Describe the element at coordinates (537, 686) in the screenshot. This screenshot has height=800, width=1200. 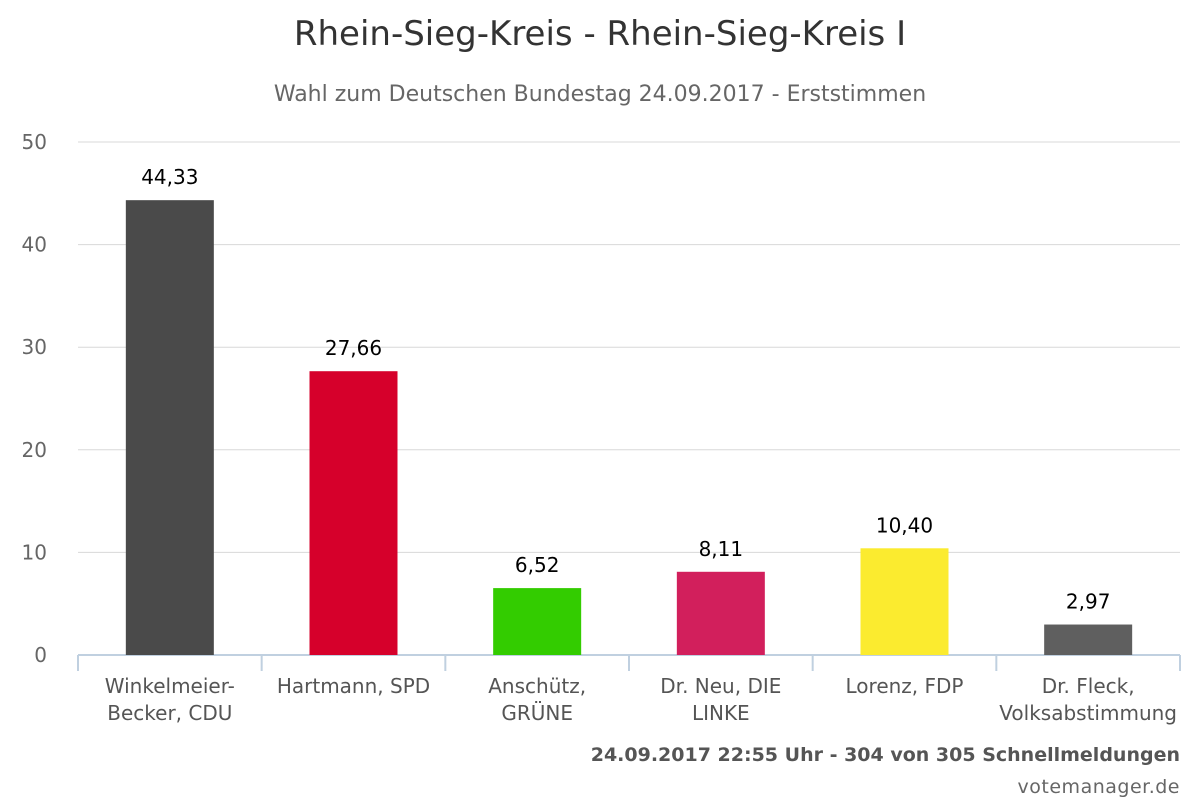
I see `x-tick-label: Anschütz,` at that location.